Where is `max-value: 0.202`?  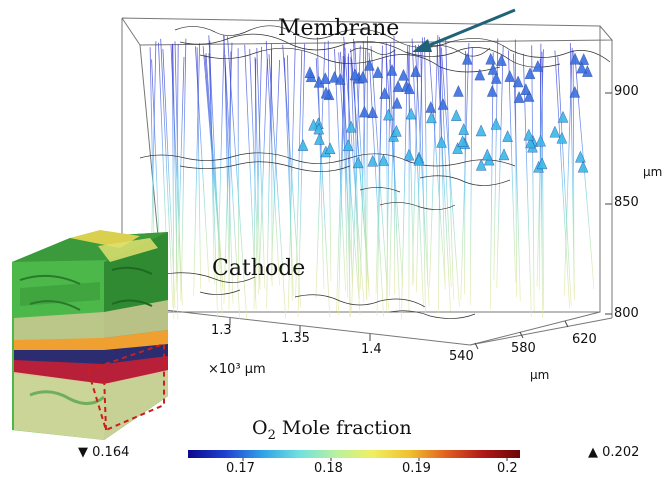 max-value: 0.202 is located at coordinates (621, 452).